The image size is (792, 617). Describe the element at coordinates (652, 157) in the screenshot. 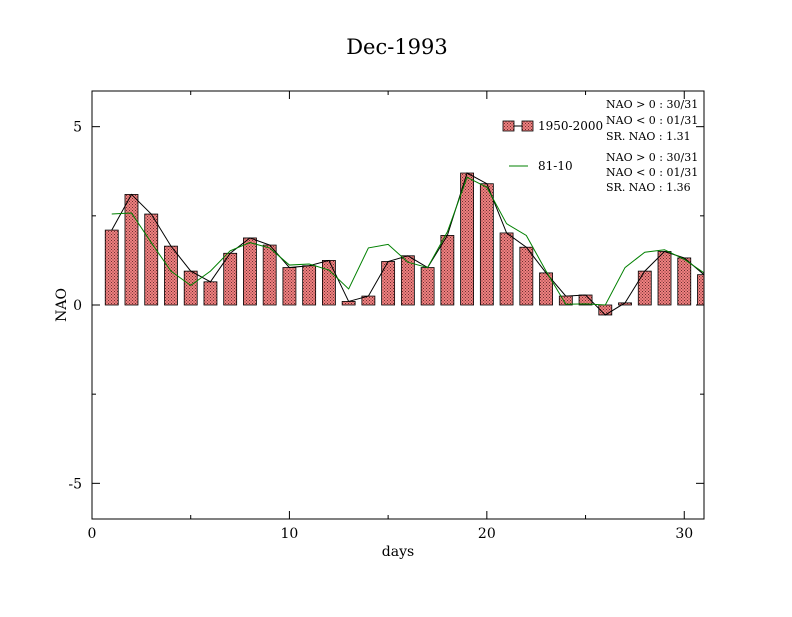

I see `stats-81-10-positive: NAO > 0 : 30/31` at that location.